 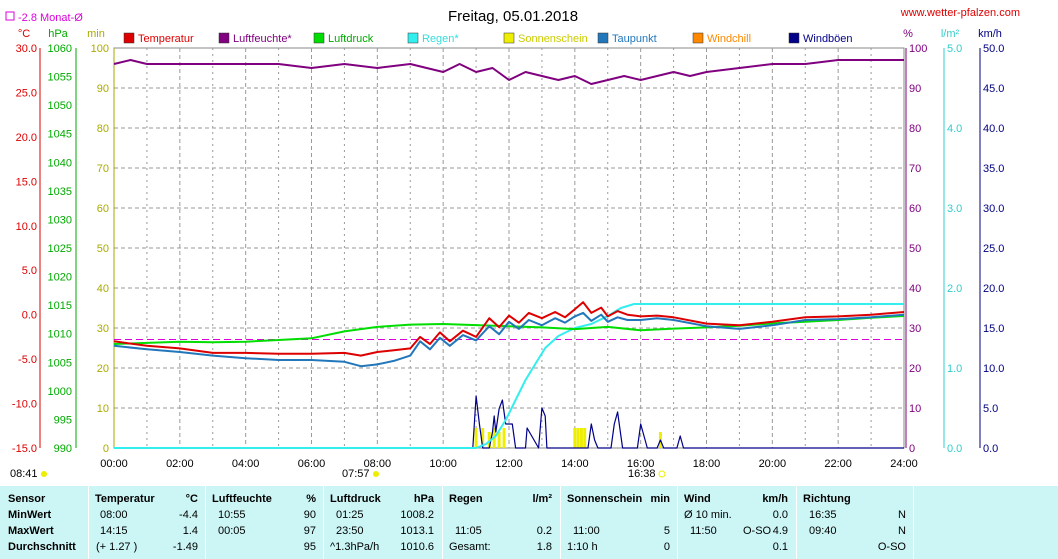 What do you see at coordinates (60, 220) in the screenshot?
I see `tick-label-pressure_hpa: 1030` at bounding box center [60, 220].